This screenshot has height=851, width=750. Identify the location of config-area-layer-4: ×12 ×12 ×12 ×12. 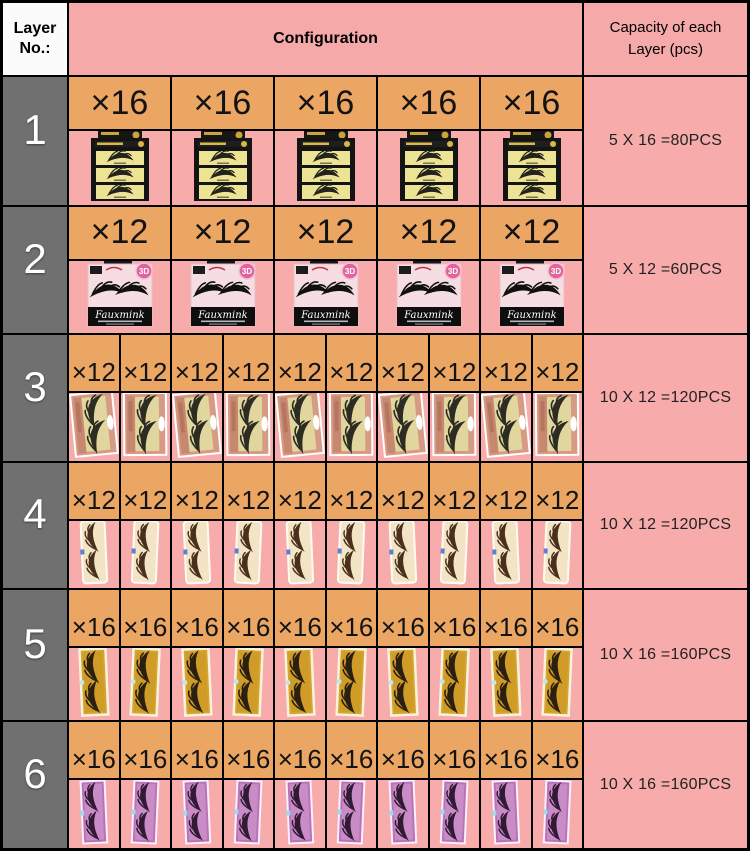
(325, 525).